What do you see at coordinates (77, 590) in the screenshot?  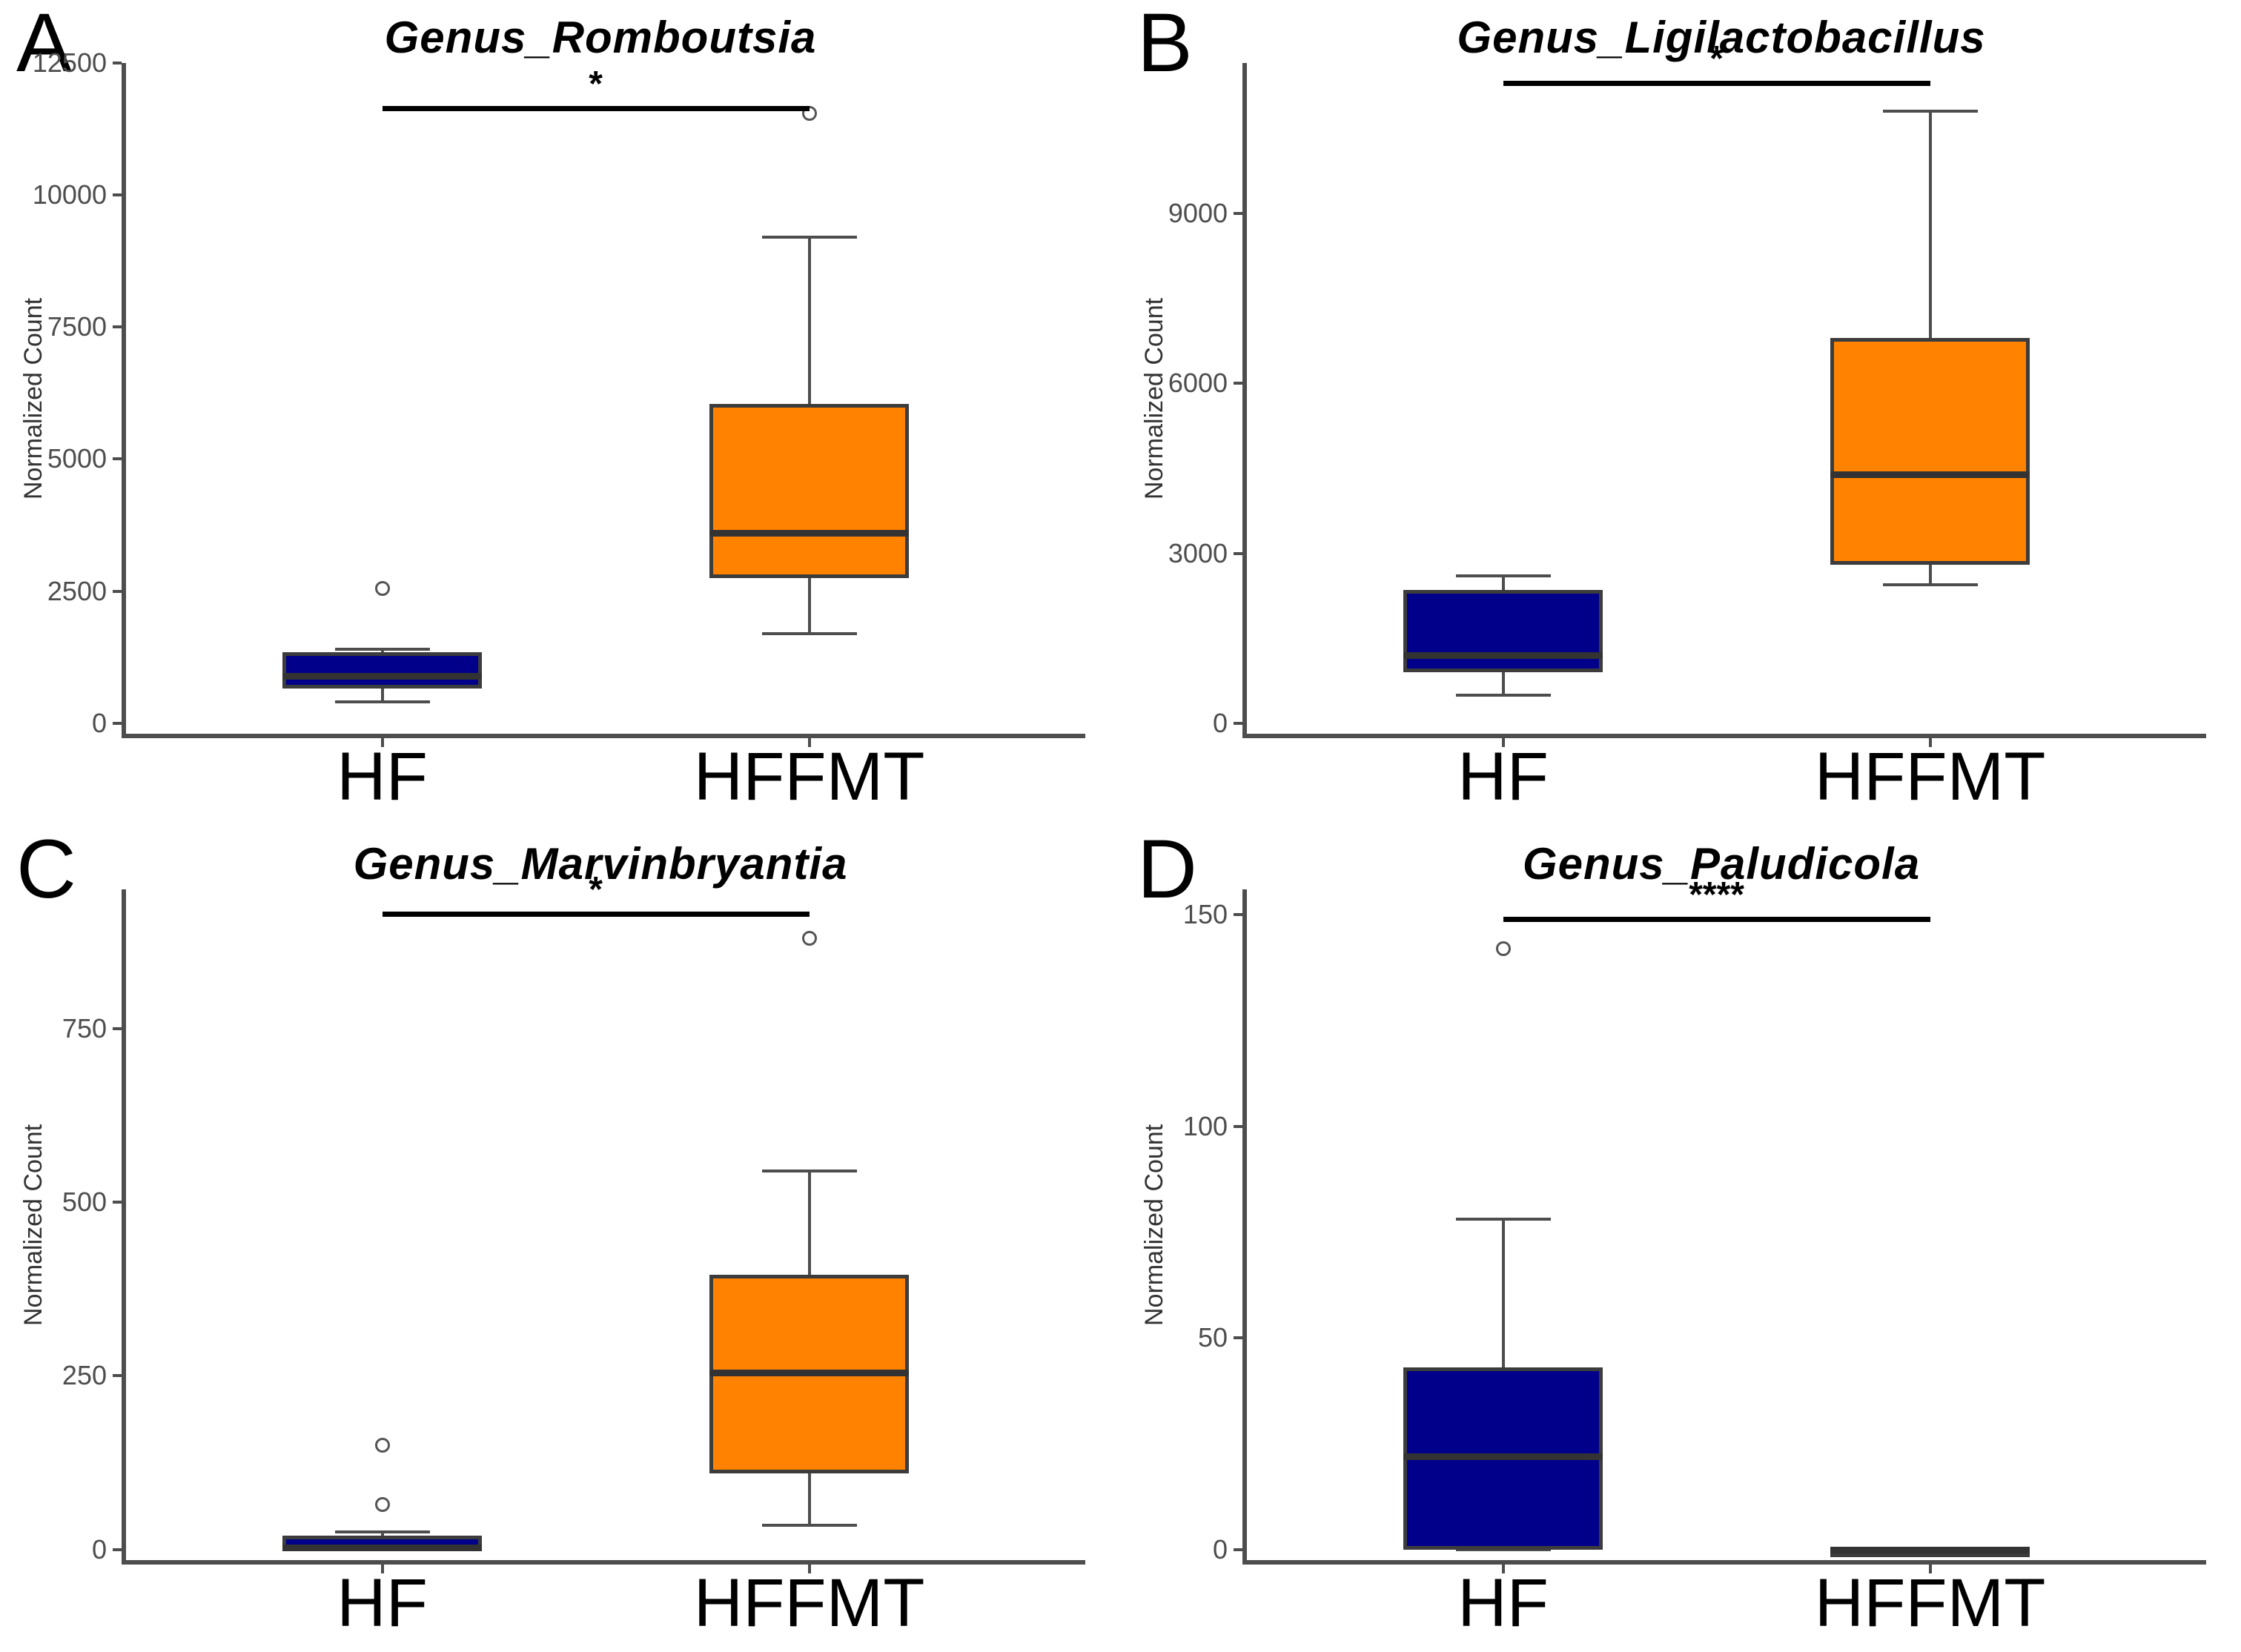 I see `y-axis-tick-label: 2500` at bounding box center [77, 590].